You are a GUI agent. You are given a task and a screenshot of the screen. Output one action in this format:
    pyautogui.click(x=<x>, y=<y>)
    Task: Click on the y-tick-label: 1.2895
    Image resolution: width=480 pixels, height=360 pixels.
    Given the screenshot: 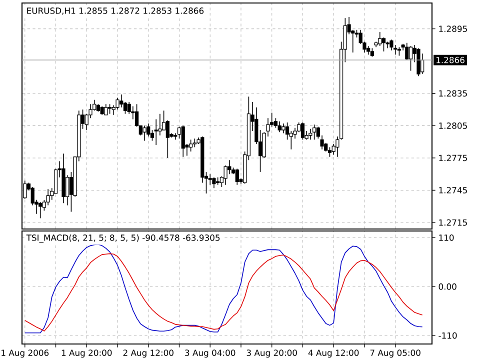 What is the action you would take?
    pyautogui.click(x=453, y=29)
    